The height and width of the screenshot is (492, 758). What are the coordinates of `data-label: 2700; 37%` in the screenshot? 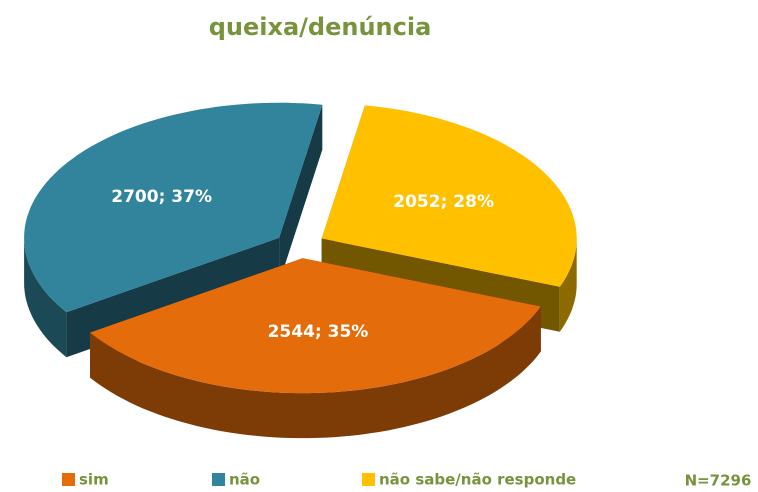 It's located at (161, 197).